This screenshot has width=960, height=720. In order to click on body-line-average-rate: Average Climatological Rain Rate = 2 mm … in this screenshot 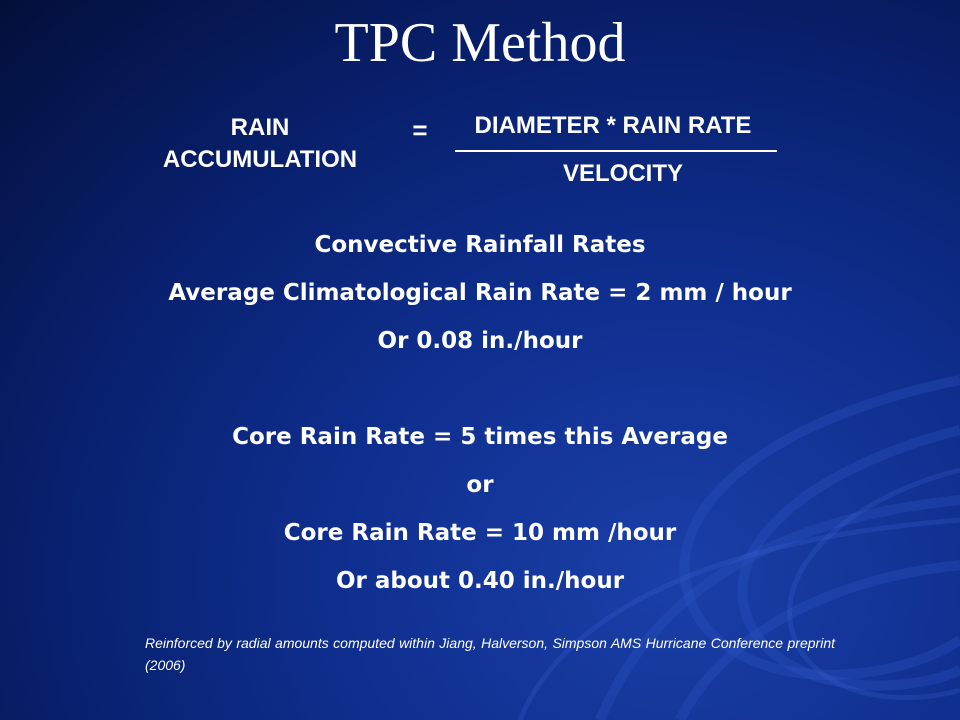, I will do `click(480, 293)`.